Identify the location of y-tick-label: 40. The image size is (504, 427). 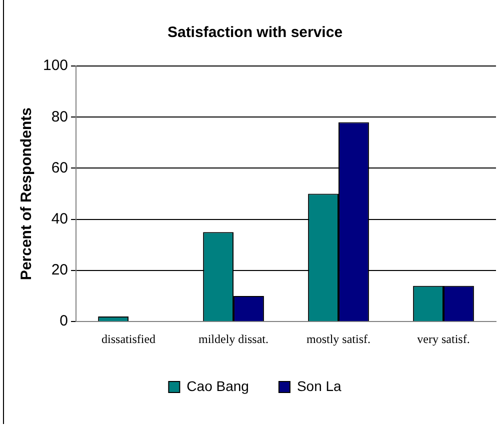
(59, 219).